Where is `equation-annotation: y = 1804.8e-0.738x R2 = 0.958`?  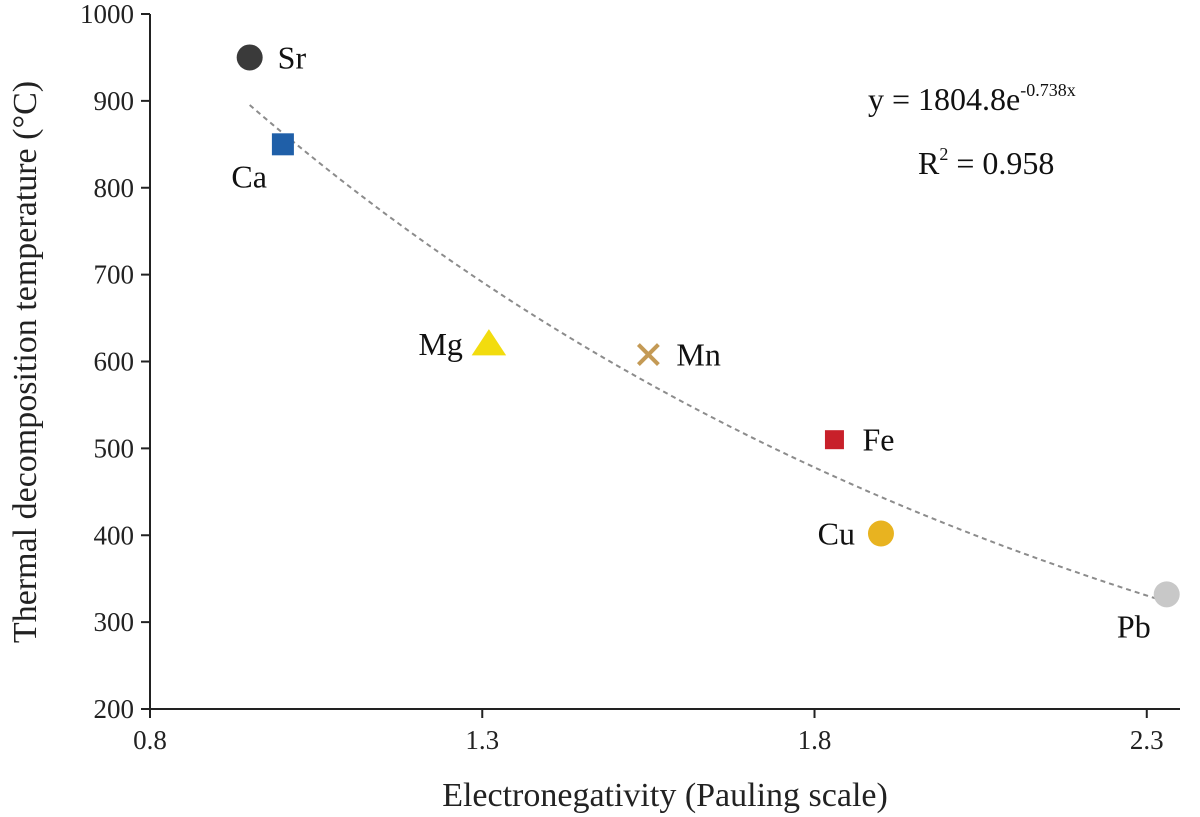 equation-annotation: y = 1804.8e-0.738x R2 = 0.958 is located at coordinates (972, 130).